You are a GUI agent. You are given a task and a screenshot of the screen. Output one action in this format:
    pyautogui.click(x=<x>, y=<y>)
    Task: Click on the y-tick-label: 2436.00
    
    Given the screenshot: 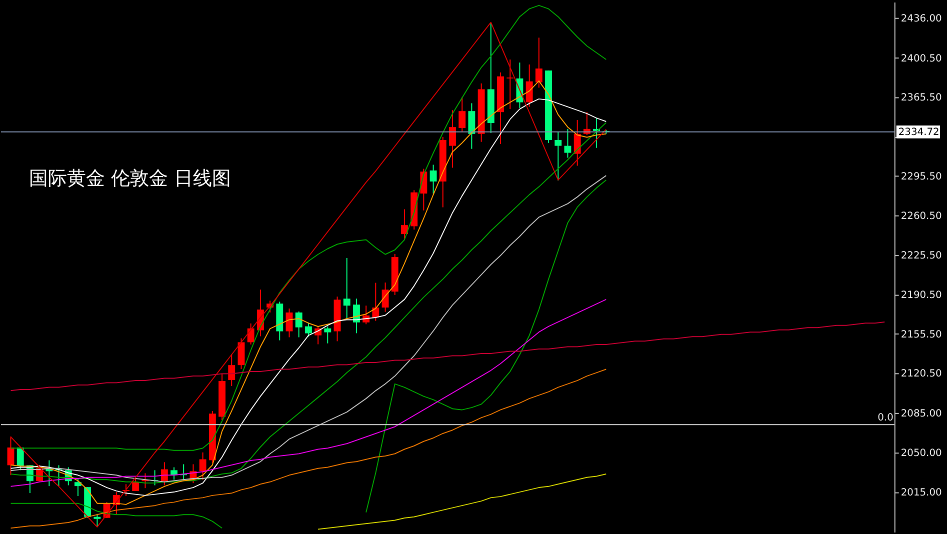 What is the action you would take?
    pyautogui.click(x=921, y=18)
    